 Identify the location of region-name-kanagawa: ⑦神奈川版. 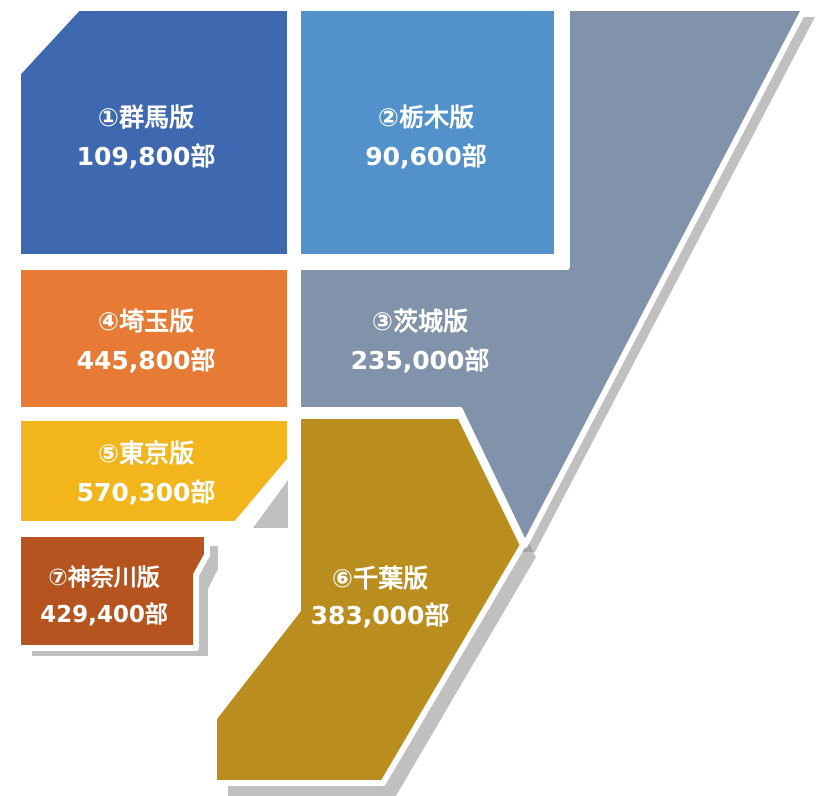
(103, 577).